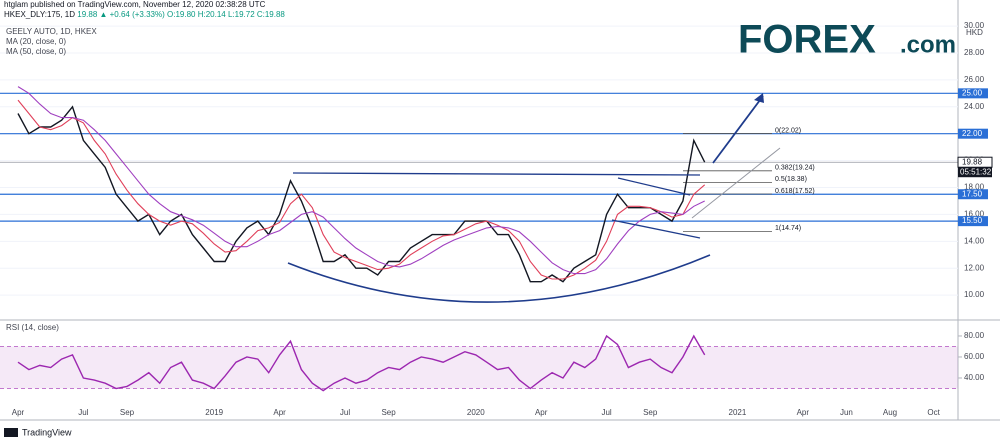 This screenshot has height=444, width=1000. Describe the element at coordinates (974, 356) in the screenshot. I see `rsi-tick-label: 60.00` at that location.